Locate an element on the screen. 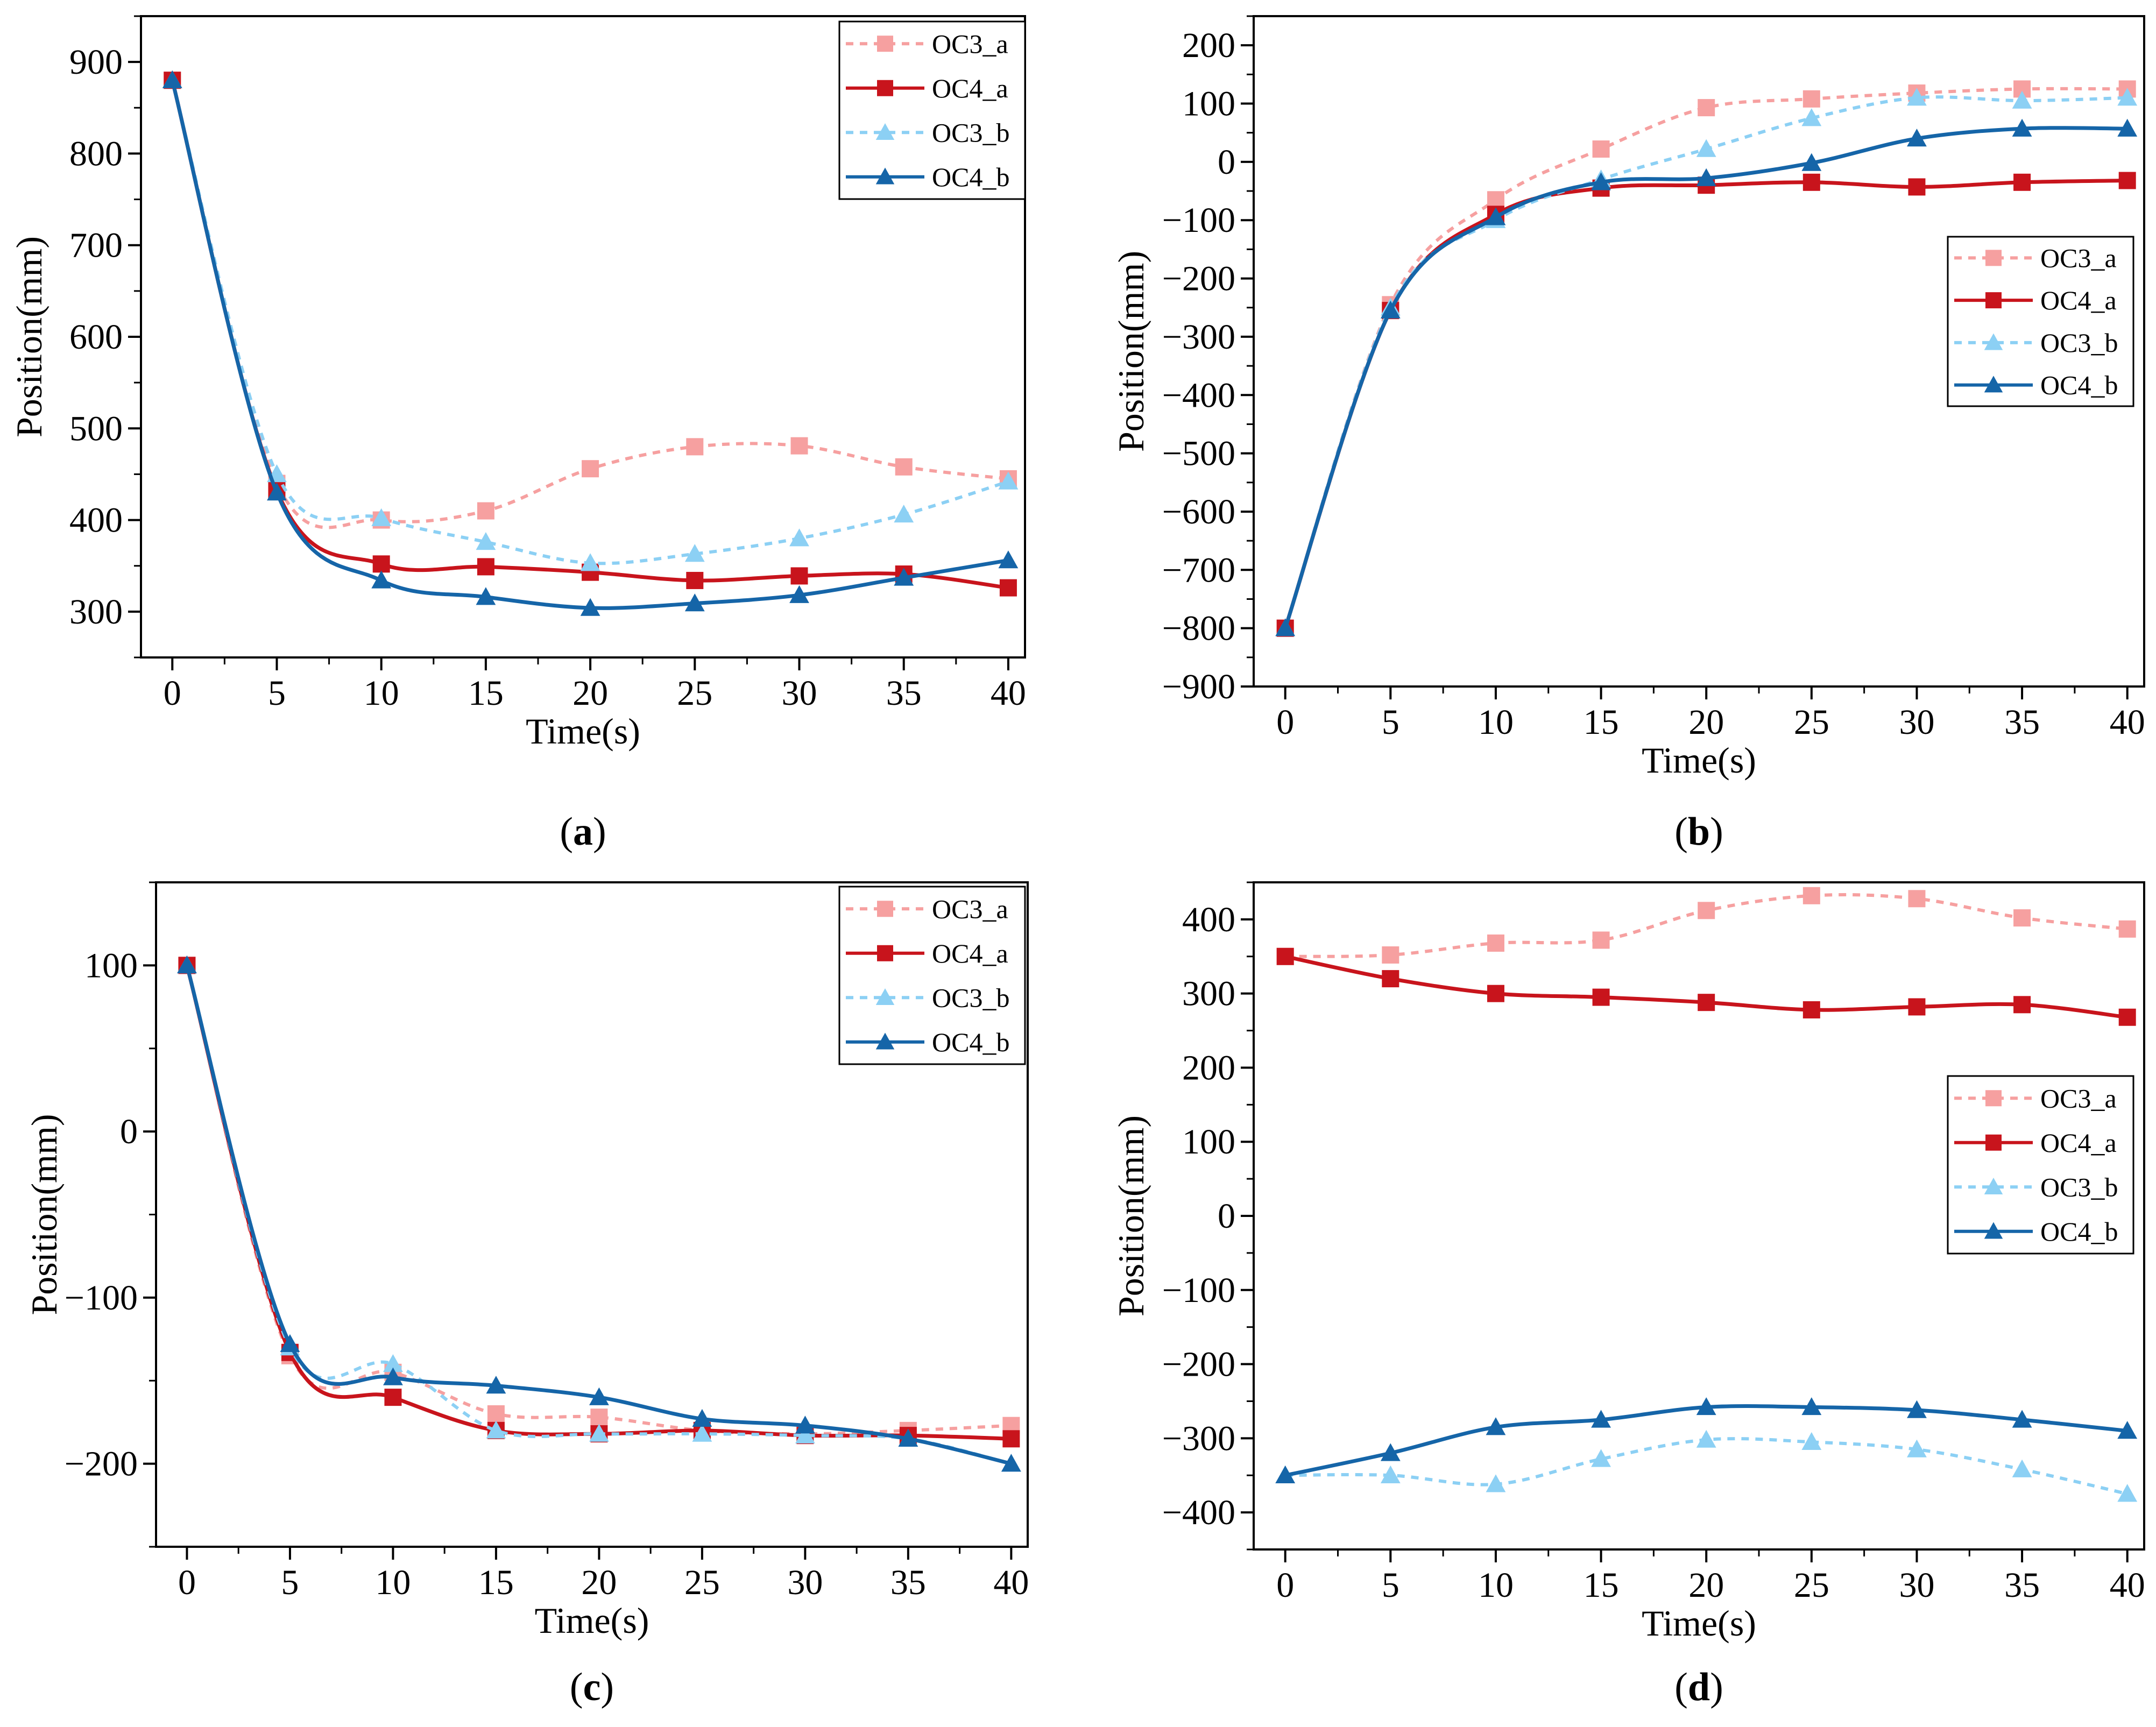 This screenshot has height=1727, width=2156. y-tick-label: 900 is located at coordinates (96, 63).